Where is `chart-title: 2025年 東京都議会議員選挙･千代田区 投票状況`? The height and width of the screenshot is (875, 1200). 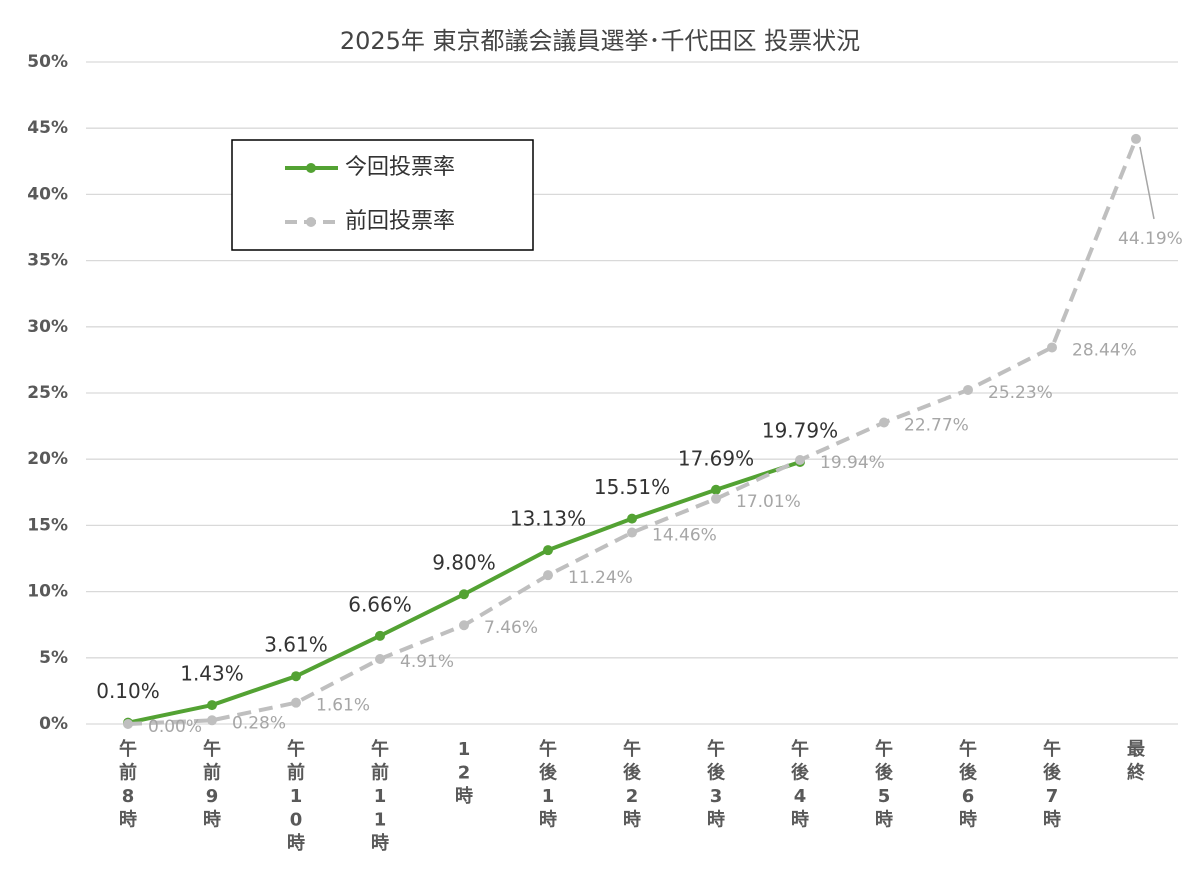
chart-title: 2025年 東京都議会議員選挙･千代田区 投票状況 is located at coordinates (600, 41).